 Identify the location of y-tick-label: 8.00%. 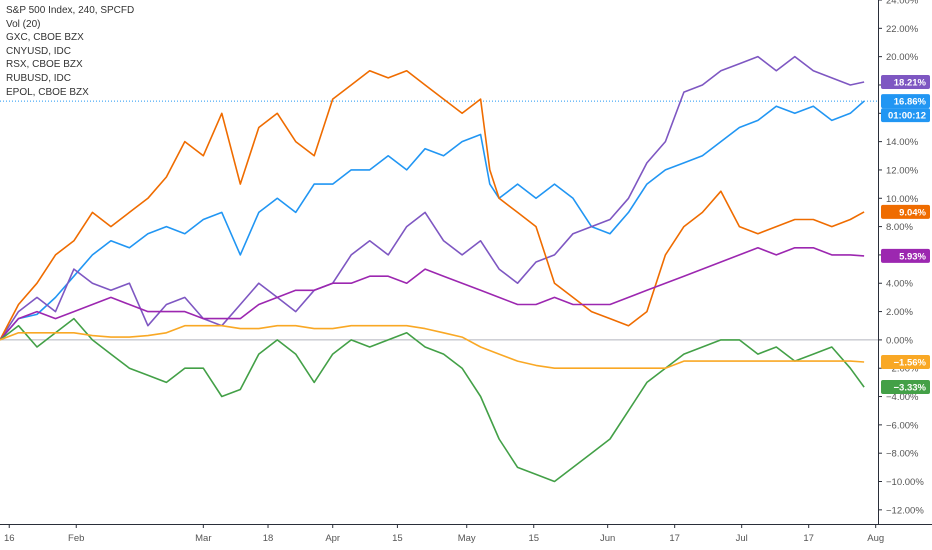
(899, 227).